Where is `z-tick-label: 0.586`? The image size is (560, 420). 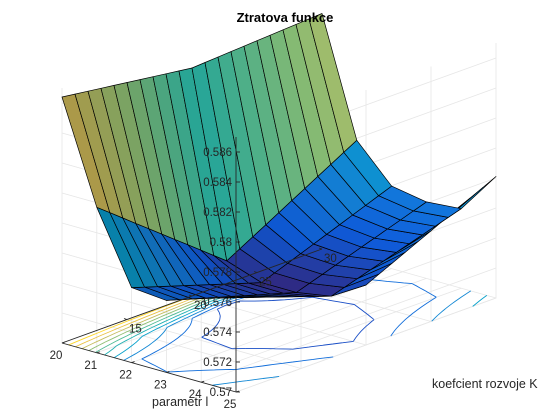 z-tick-label: 0.586 is located at coordinates (217, 153).